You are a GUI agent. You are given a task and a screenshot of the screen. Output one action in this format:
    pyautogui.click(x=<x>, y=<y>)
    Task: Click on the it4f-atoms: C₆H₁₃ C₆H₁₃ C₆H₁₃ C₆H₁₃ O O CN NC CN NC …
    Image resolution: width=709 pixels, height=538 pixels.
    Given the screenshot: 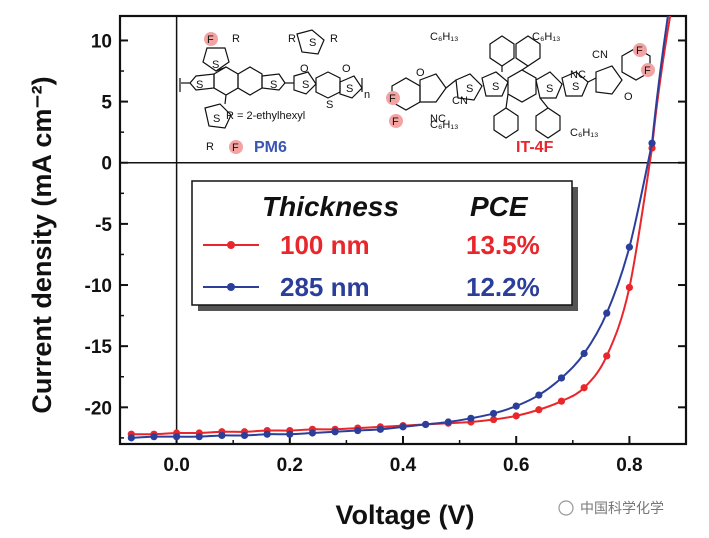 What is the action you would take?
    pyautogui.click(x=524, y=85)
    